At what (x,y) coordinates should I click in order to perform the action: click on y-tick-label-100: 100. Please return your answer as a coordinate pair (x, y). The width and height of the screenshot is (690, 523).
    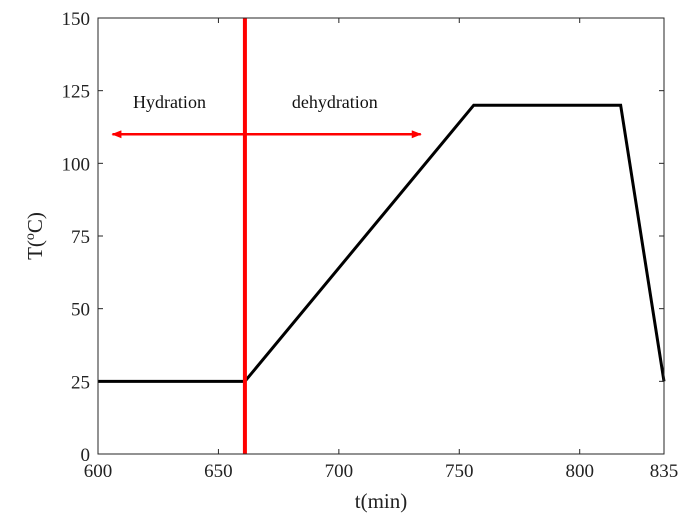
    Looking at the image, I should click on (76, 164).